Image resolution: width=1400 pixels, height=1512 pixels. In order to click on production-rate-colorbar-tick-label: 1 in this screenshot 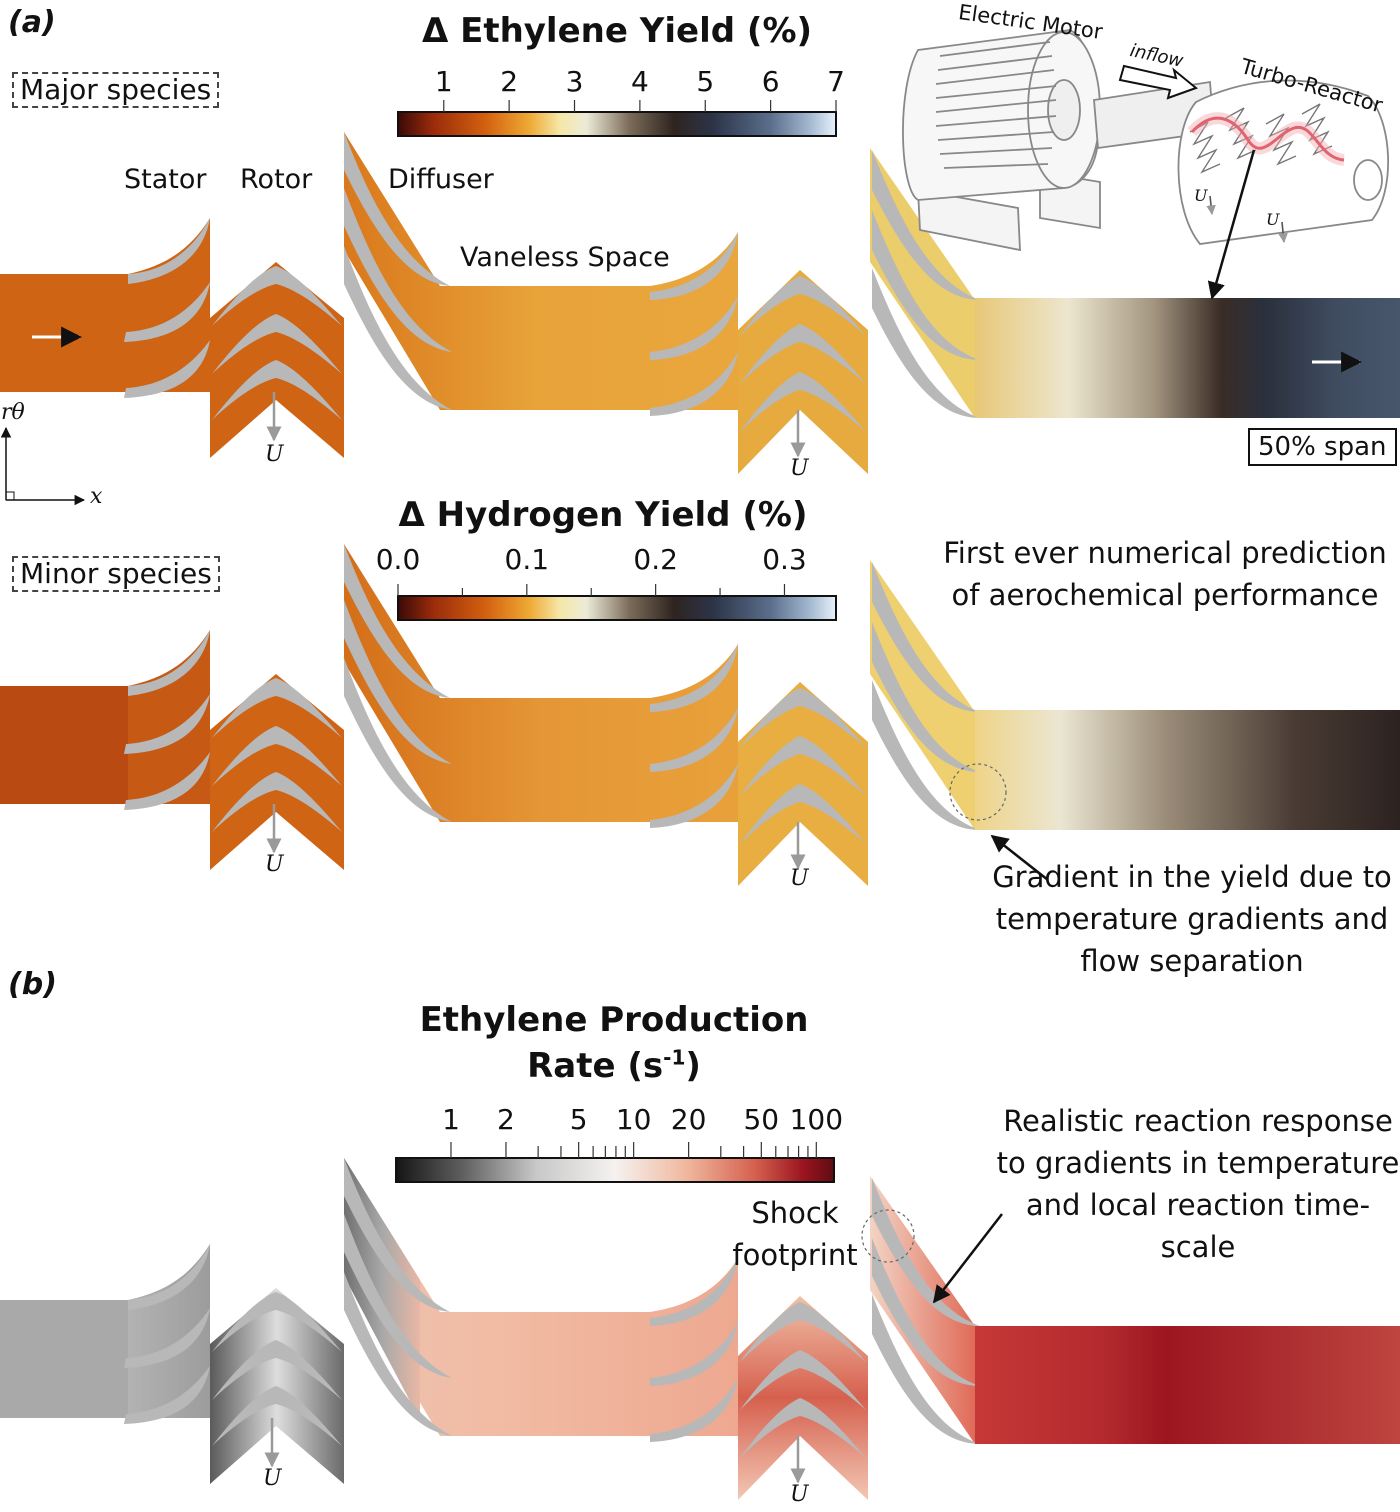, I will do `click(451, 1119)`.